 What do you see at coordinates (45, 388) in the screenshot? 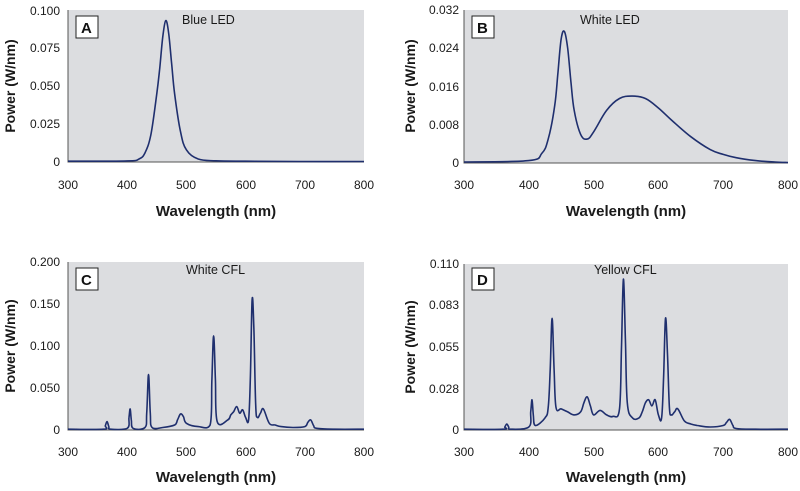
I see `panel-c-ytick-1: 0.050` at bounding box center [45, 388].